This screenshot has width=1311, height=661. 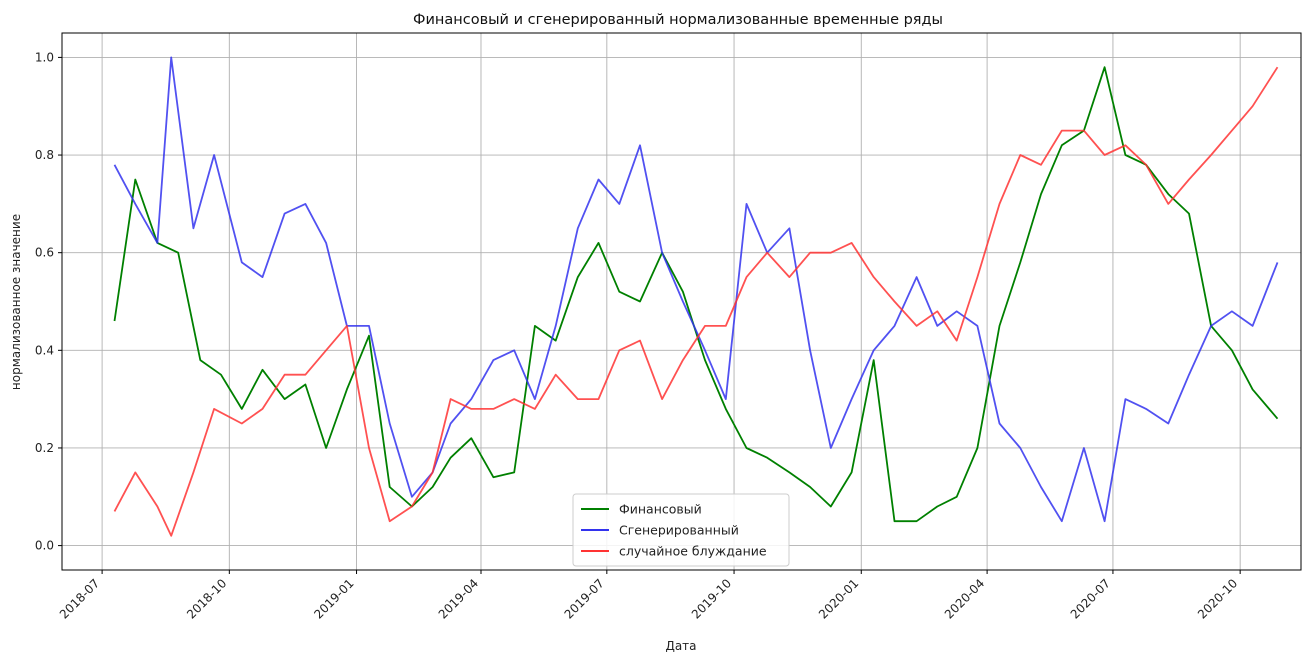 What do you see at coordinates (44, 350) in the screenshot?
I see `y-tick-label: 0.4` at bounding box center [44, 350].